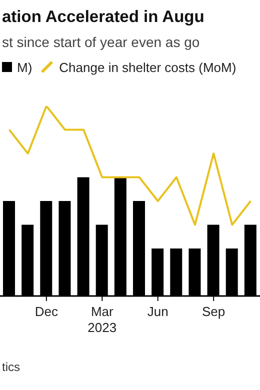 The height and width of the screenshot is (390, 260). What do you see at coordinates (102, 319) in the screenshot?
I see `x-tick-label: Mar 2023` at bounding box center [102, 319].